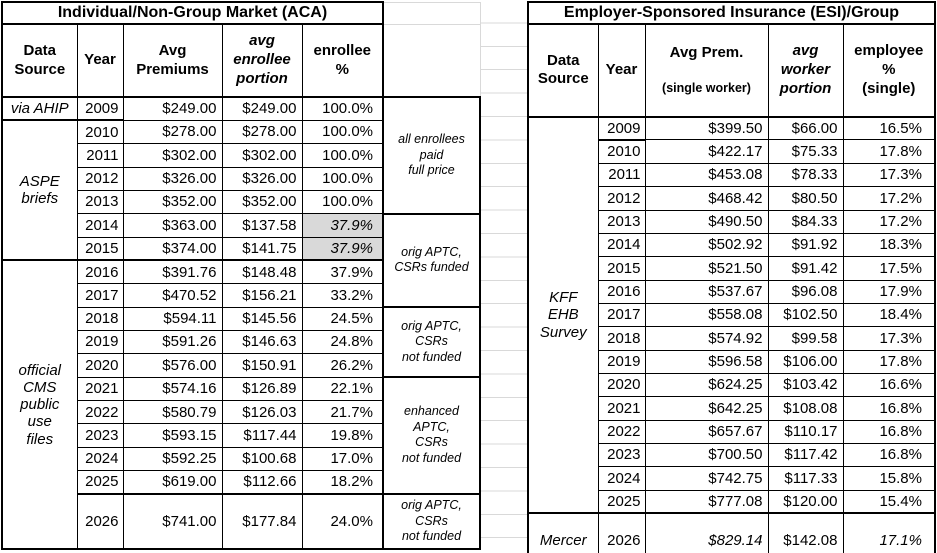 This screenshot has height=553, width=937. I want to click on portion-cell: $106.00, so click(805, 361).